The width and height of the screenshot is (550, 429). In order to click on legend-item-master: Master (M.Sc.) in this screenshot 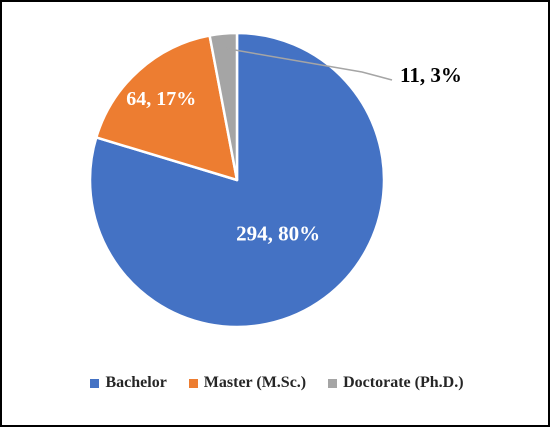, I will do `click(247, 383)`.